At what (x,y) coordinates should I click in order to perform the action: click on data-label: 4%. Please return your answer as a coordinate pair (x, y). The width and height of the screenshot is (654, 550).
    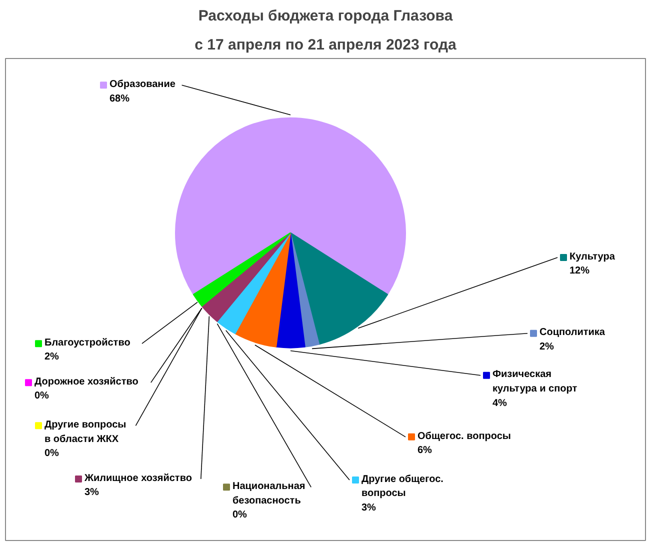
    Looking at the image, I should click on (500, 403).